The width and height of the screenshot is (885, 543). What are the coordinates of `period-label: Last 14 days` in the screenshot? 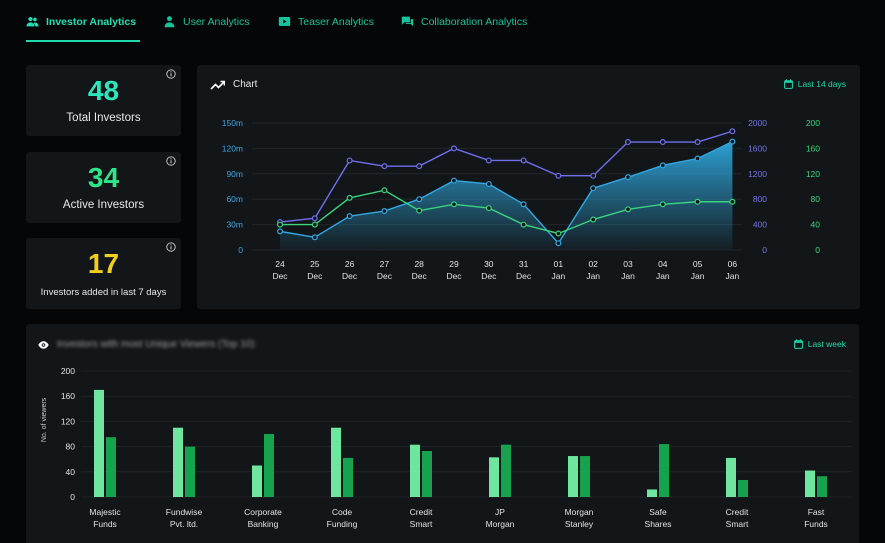 It's located at (821, 84).